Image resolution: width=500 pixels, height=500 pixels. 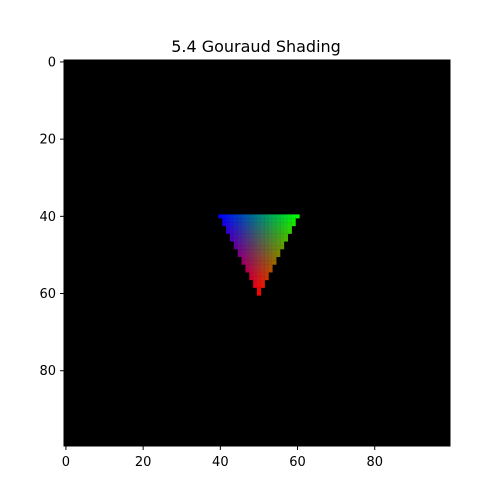 I want to click on x-tick-label: 80, so click(x=374, y=462).